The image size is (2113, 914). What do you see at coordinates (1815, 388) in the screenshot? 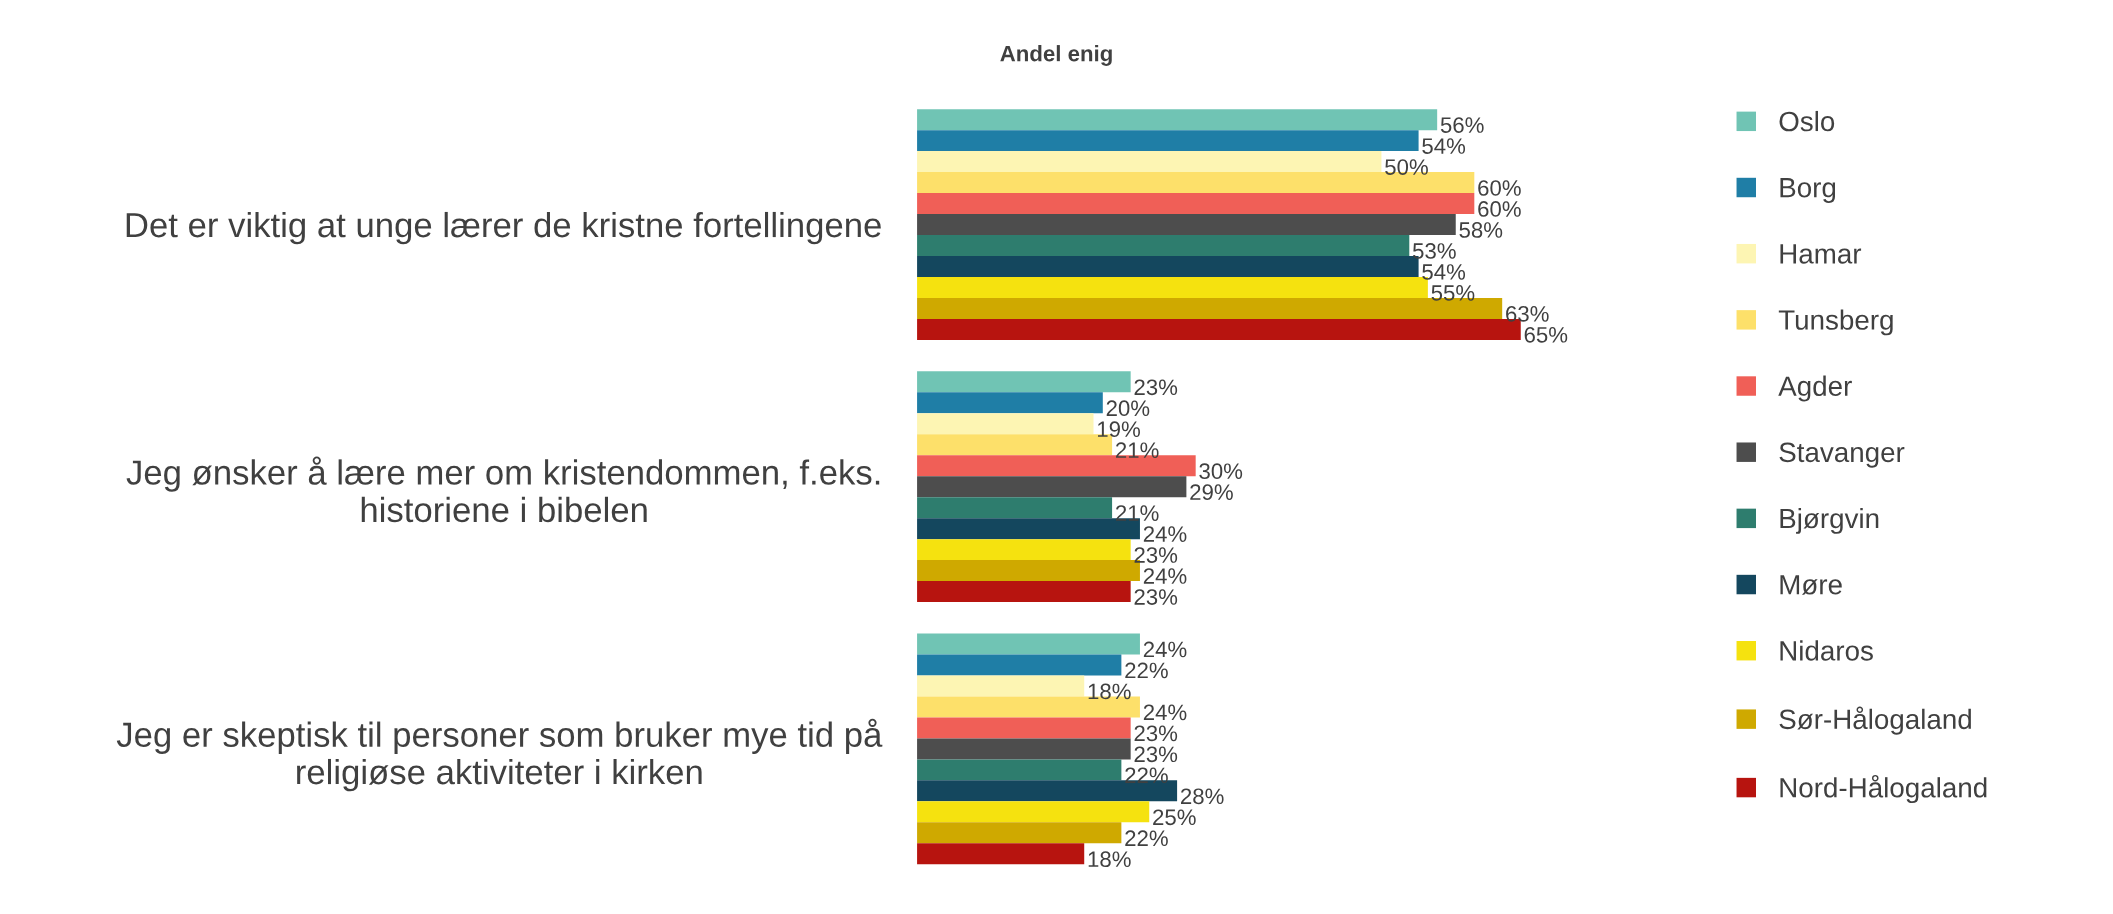
I see `legend-label: Agder` at bounding box center [1815, 388].